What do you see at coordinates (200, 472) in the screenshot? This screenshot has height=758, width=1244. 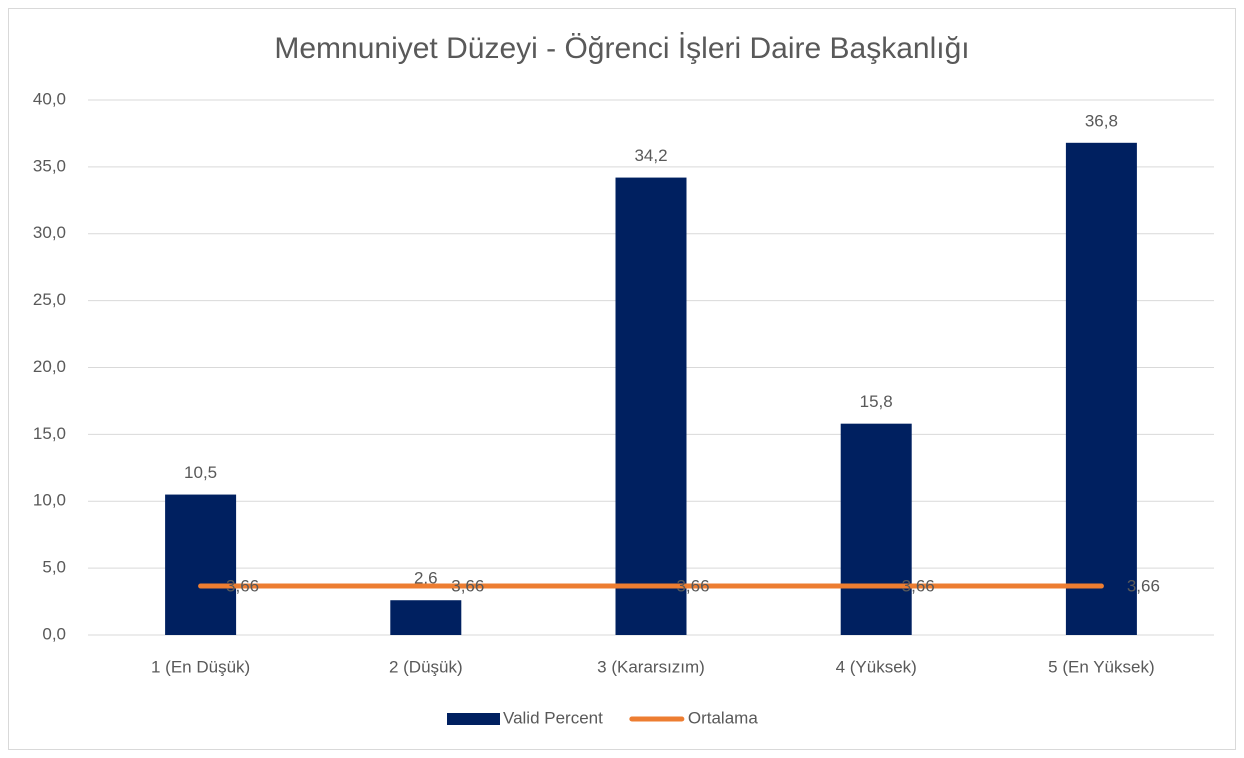 I see `bar-value-label: 10,5` at bounding box center [200, 472].